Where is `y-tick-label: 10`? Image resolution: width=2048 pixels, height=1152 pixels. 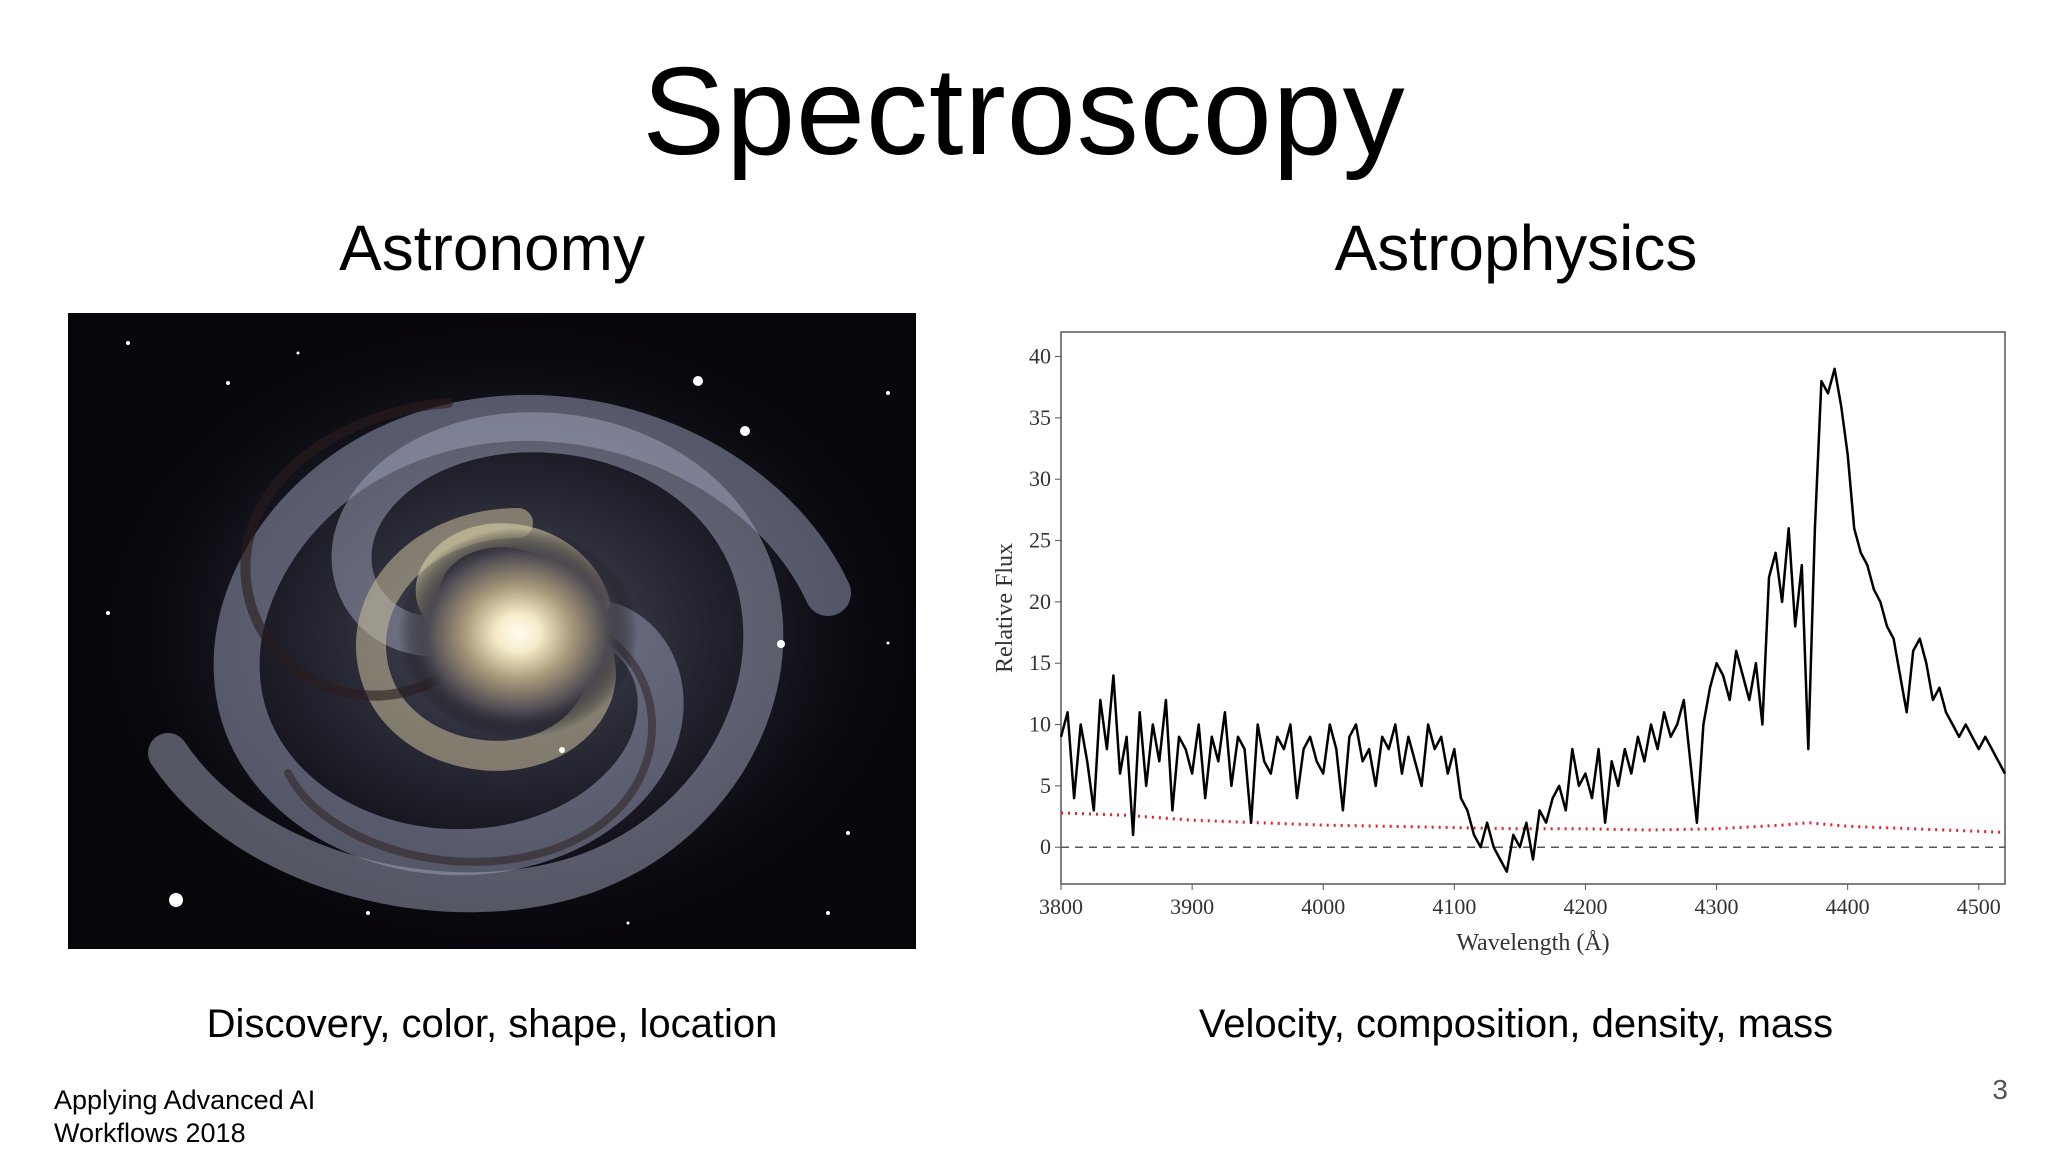 y-tick-label: 10 is located at coordinates (1040, 724).